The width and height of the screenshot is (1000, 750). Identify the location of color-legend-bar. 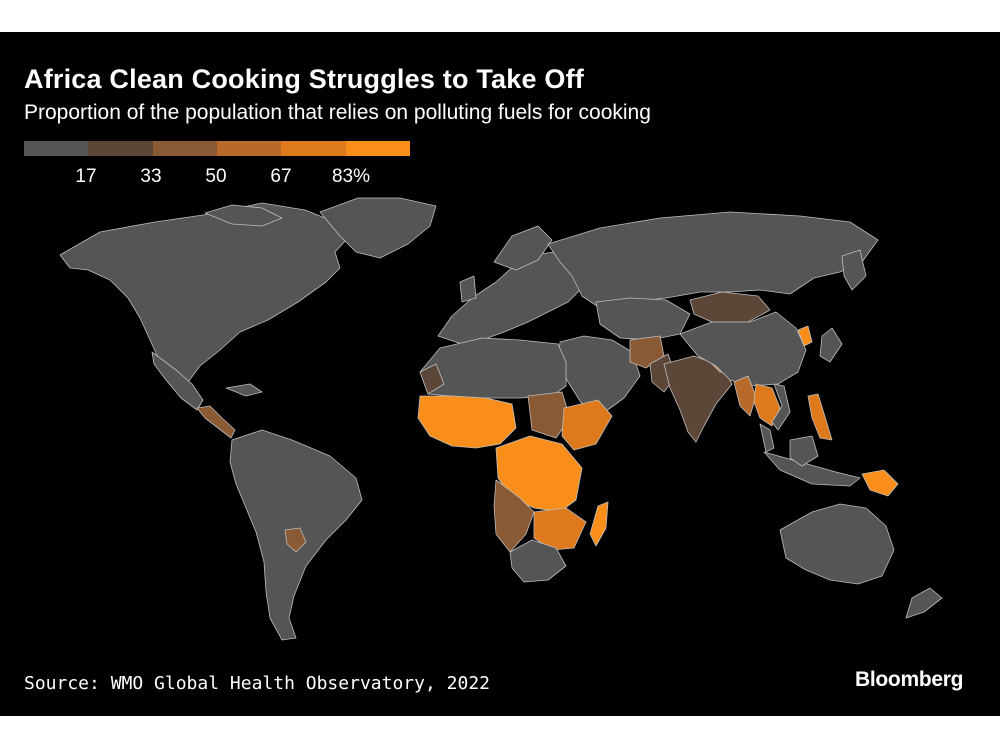
(217, 148).